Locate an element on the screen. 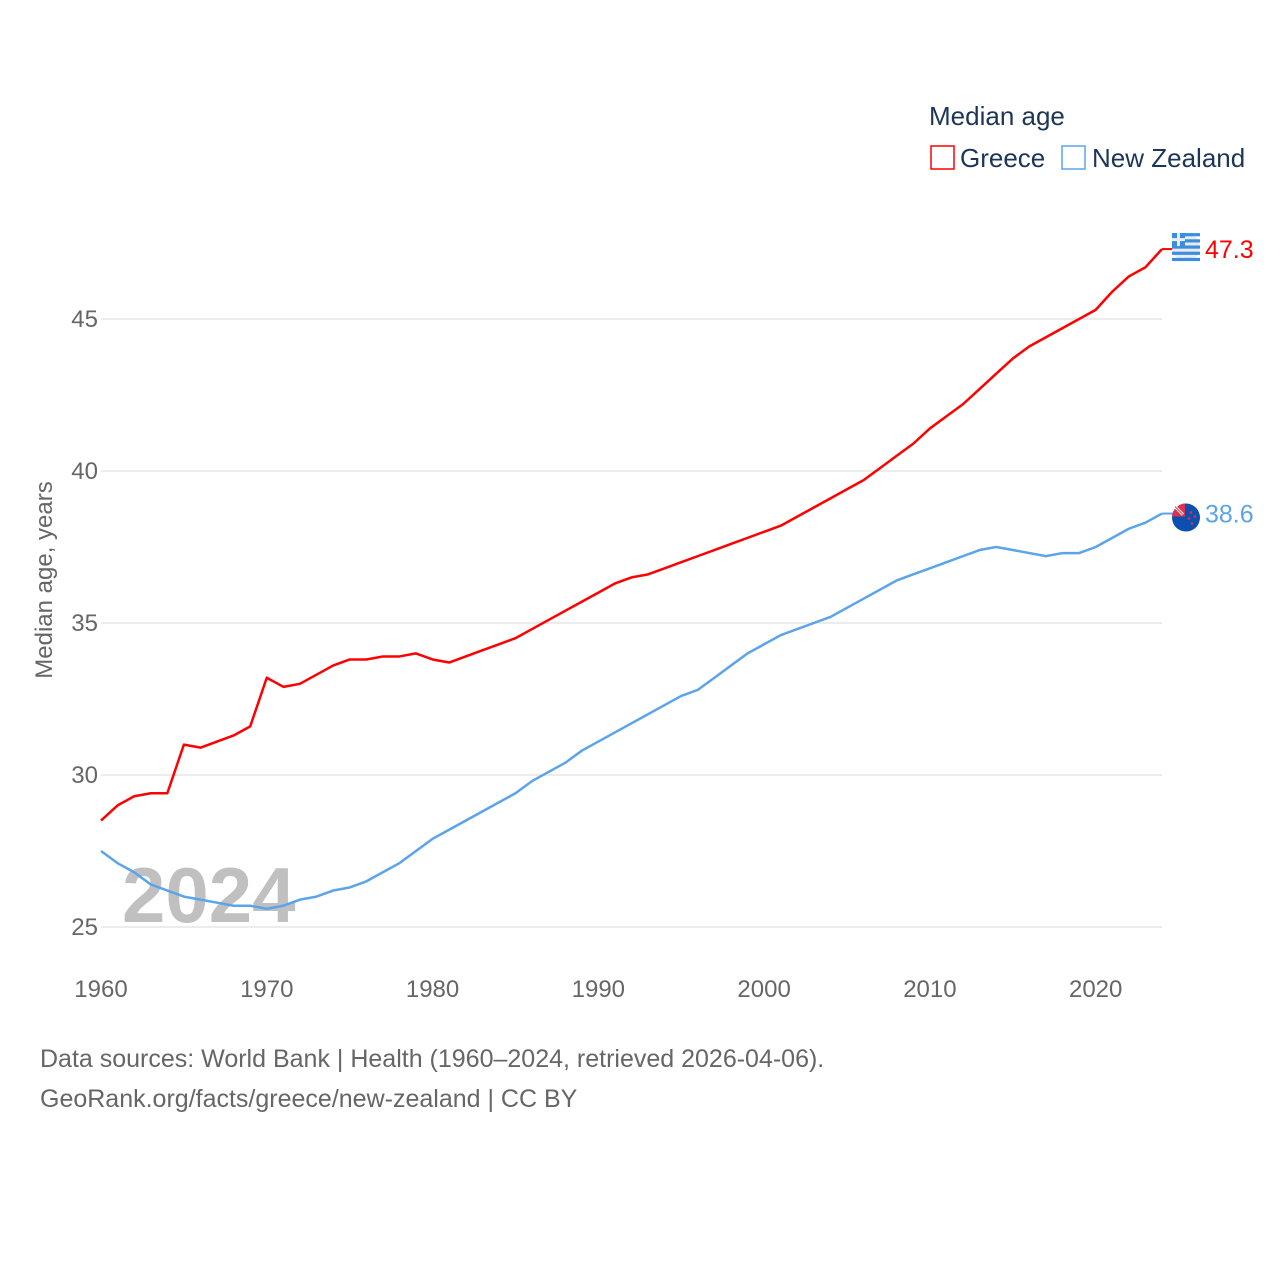  end-value-label: 47.3 is located at coordinates (1229, 250).